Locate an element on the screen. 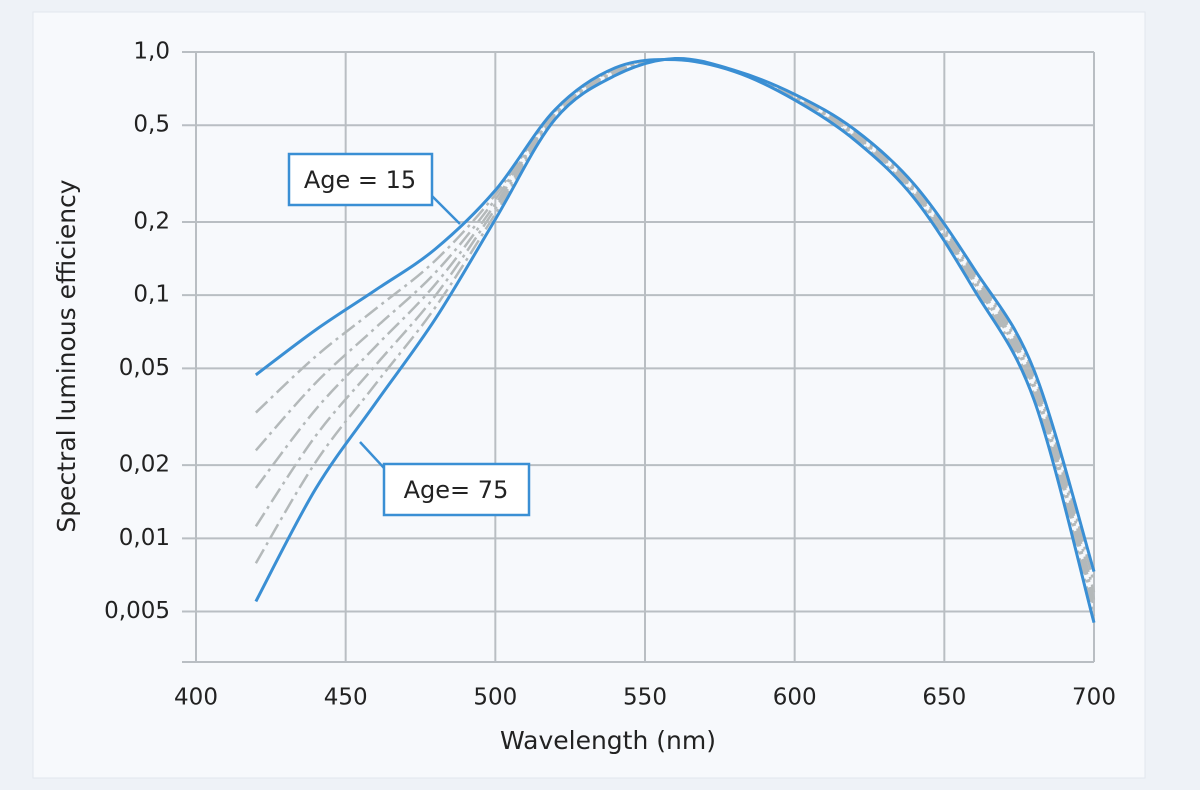 The width and height of the screenshot is (1200, 790). callout-text: Age= 75 is located at coordinates (456, 490).